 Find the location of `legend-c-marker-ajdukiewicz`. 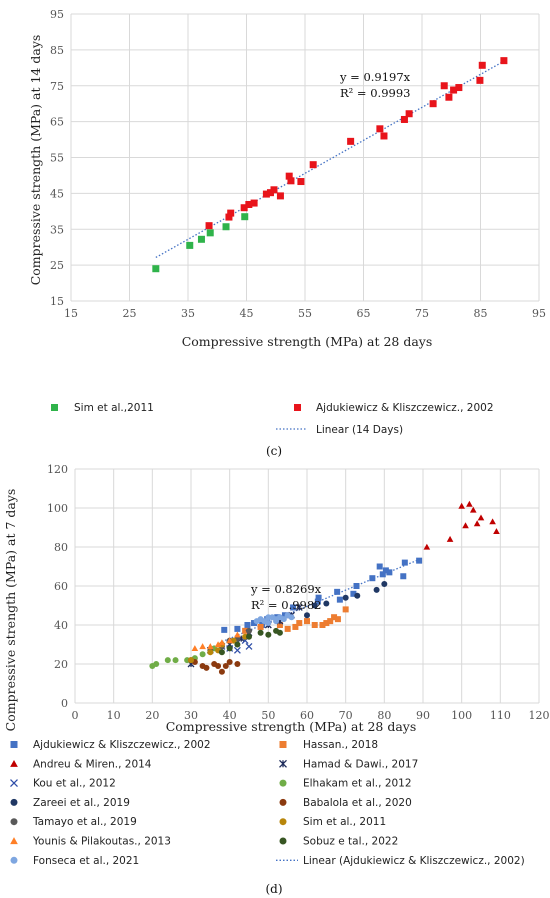

legend-c-marker-ajdukiewicz is located at coordinates (297, 407).